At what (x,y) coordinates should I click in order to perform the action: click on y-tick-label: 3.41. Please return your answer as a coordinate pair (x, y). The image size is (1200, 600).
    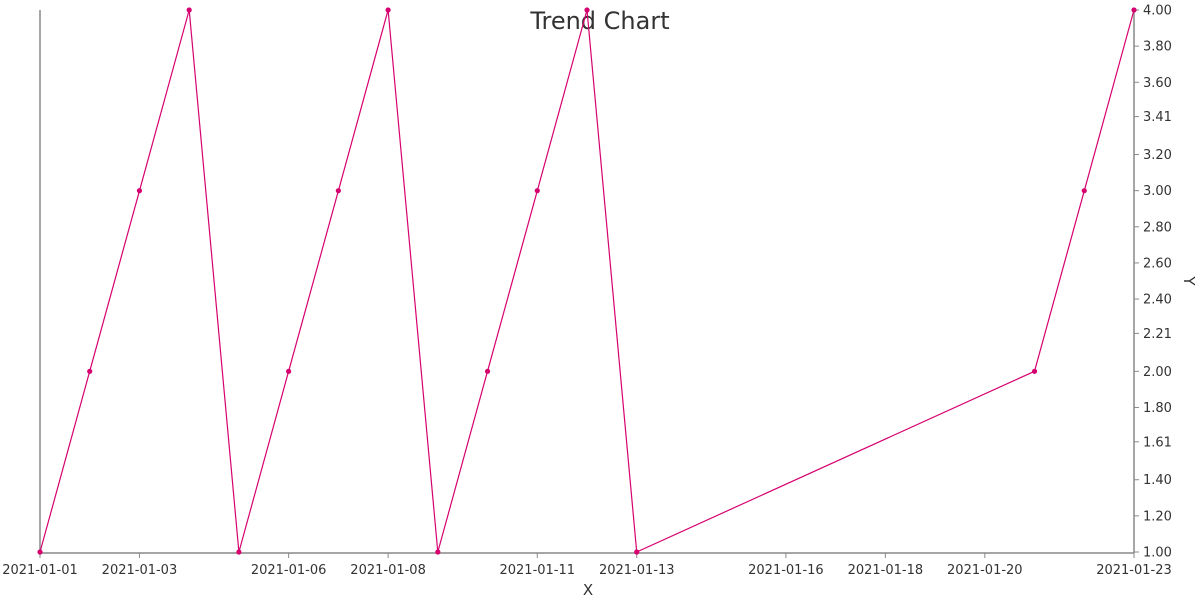
    Looking at the image, I should click on (1157, 117).